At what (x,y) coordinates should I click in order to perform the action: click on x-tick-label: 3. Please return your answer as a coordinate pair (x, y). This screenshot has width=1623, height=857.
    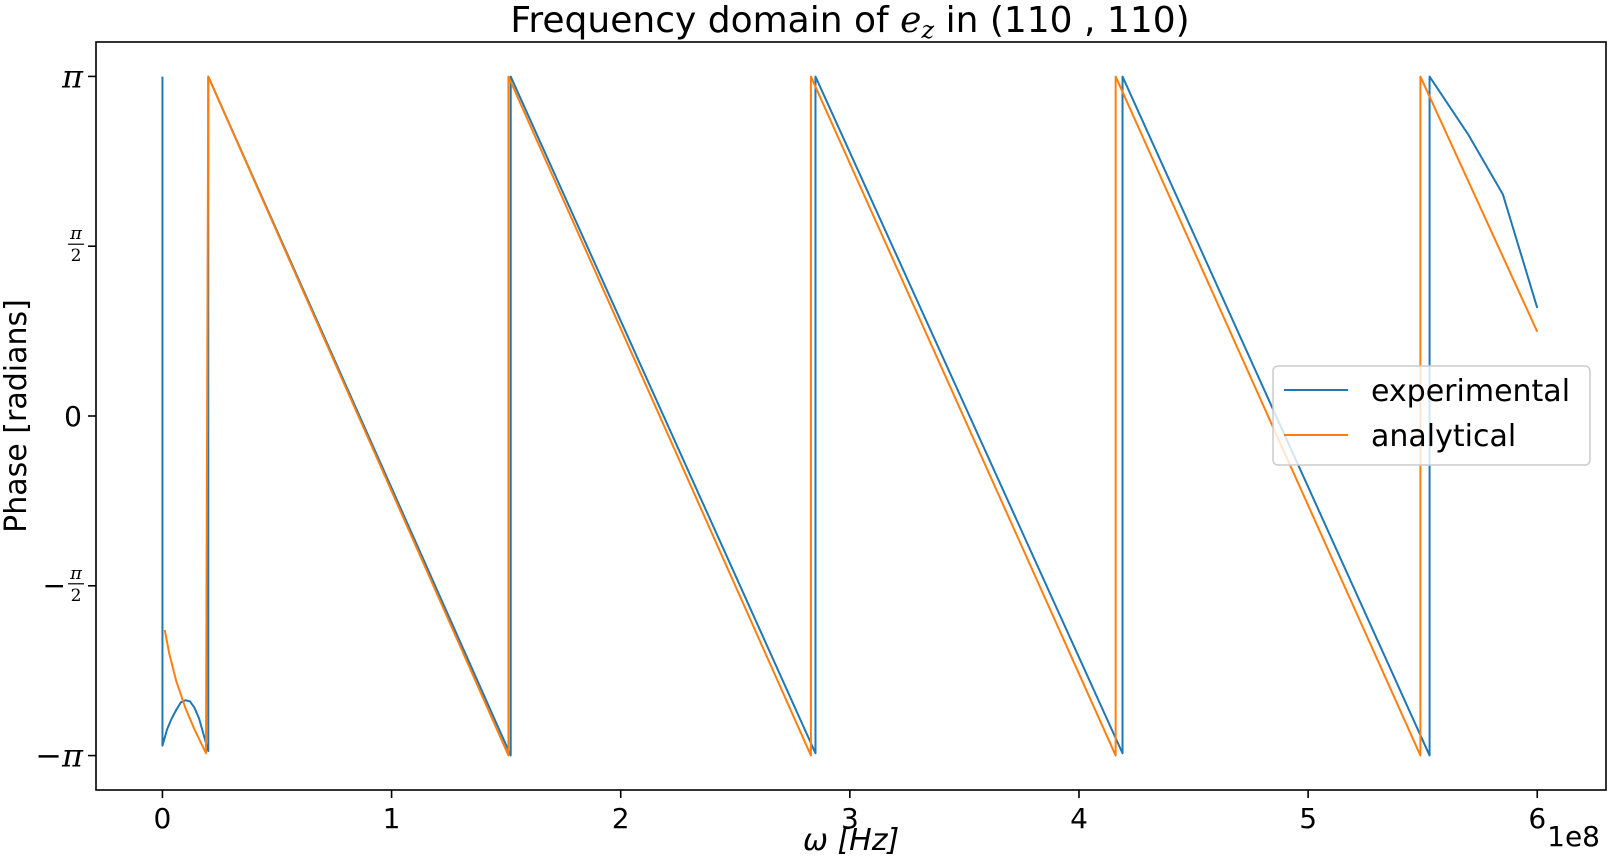
    Looking at the image, I should click on (850, 818).